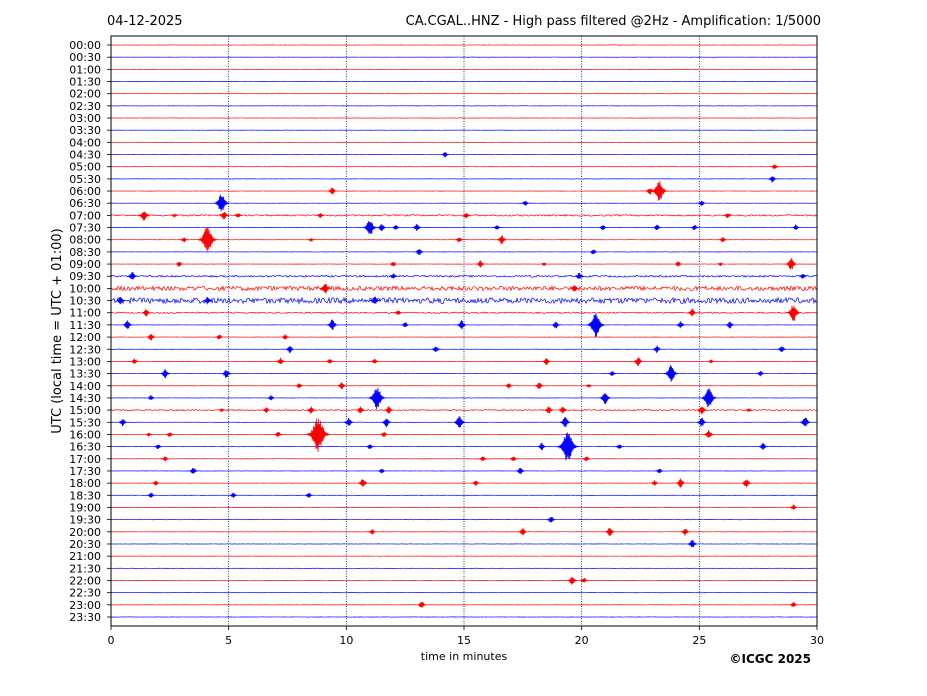 This screenshot has height=696, width=927. I want to click on y-tick-label: 14:00, so click(85, 386).